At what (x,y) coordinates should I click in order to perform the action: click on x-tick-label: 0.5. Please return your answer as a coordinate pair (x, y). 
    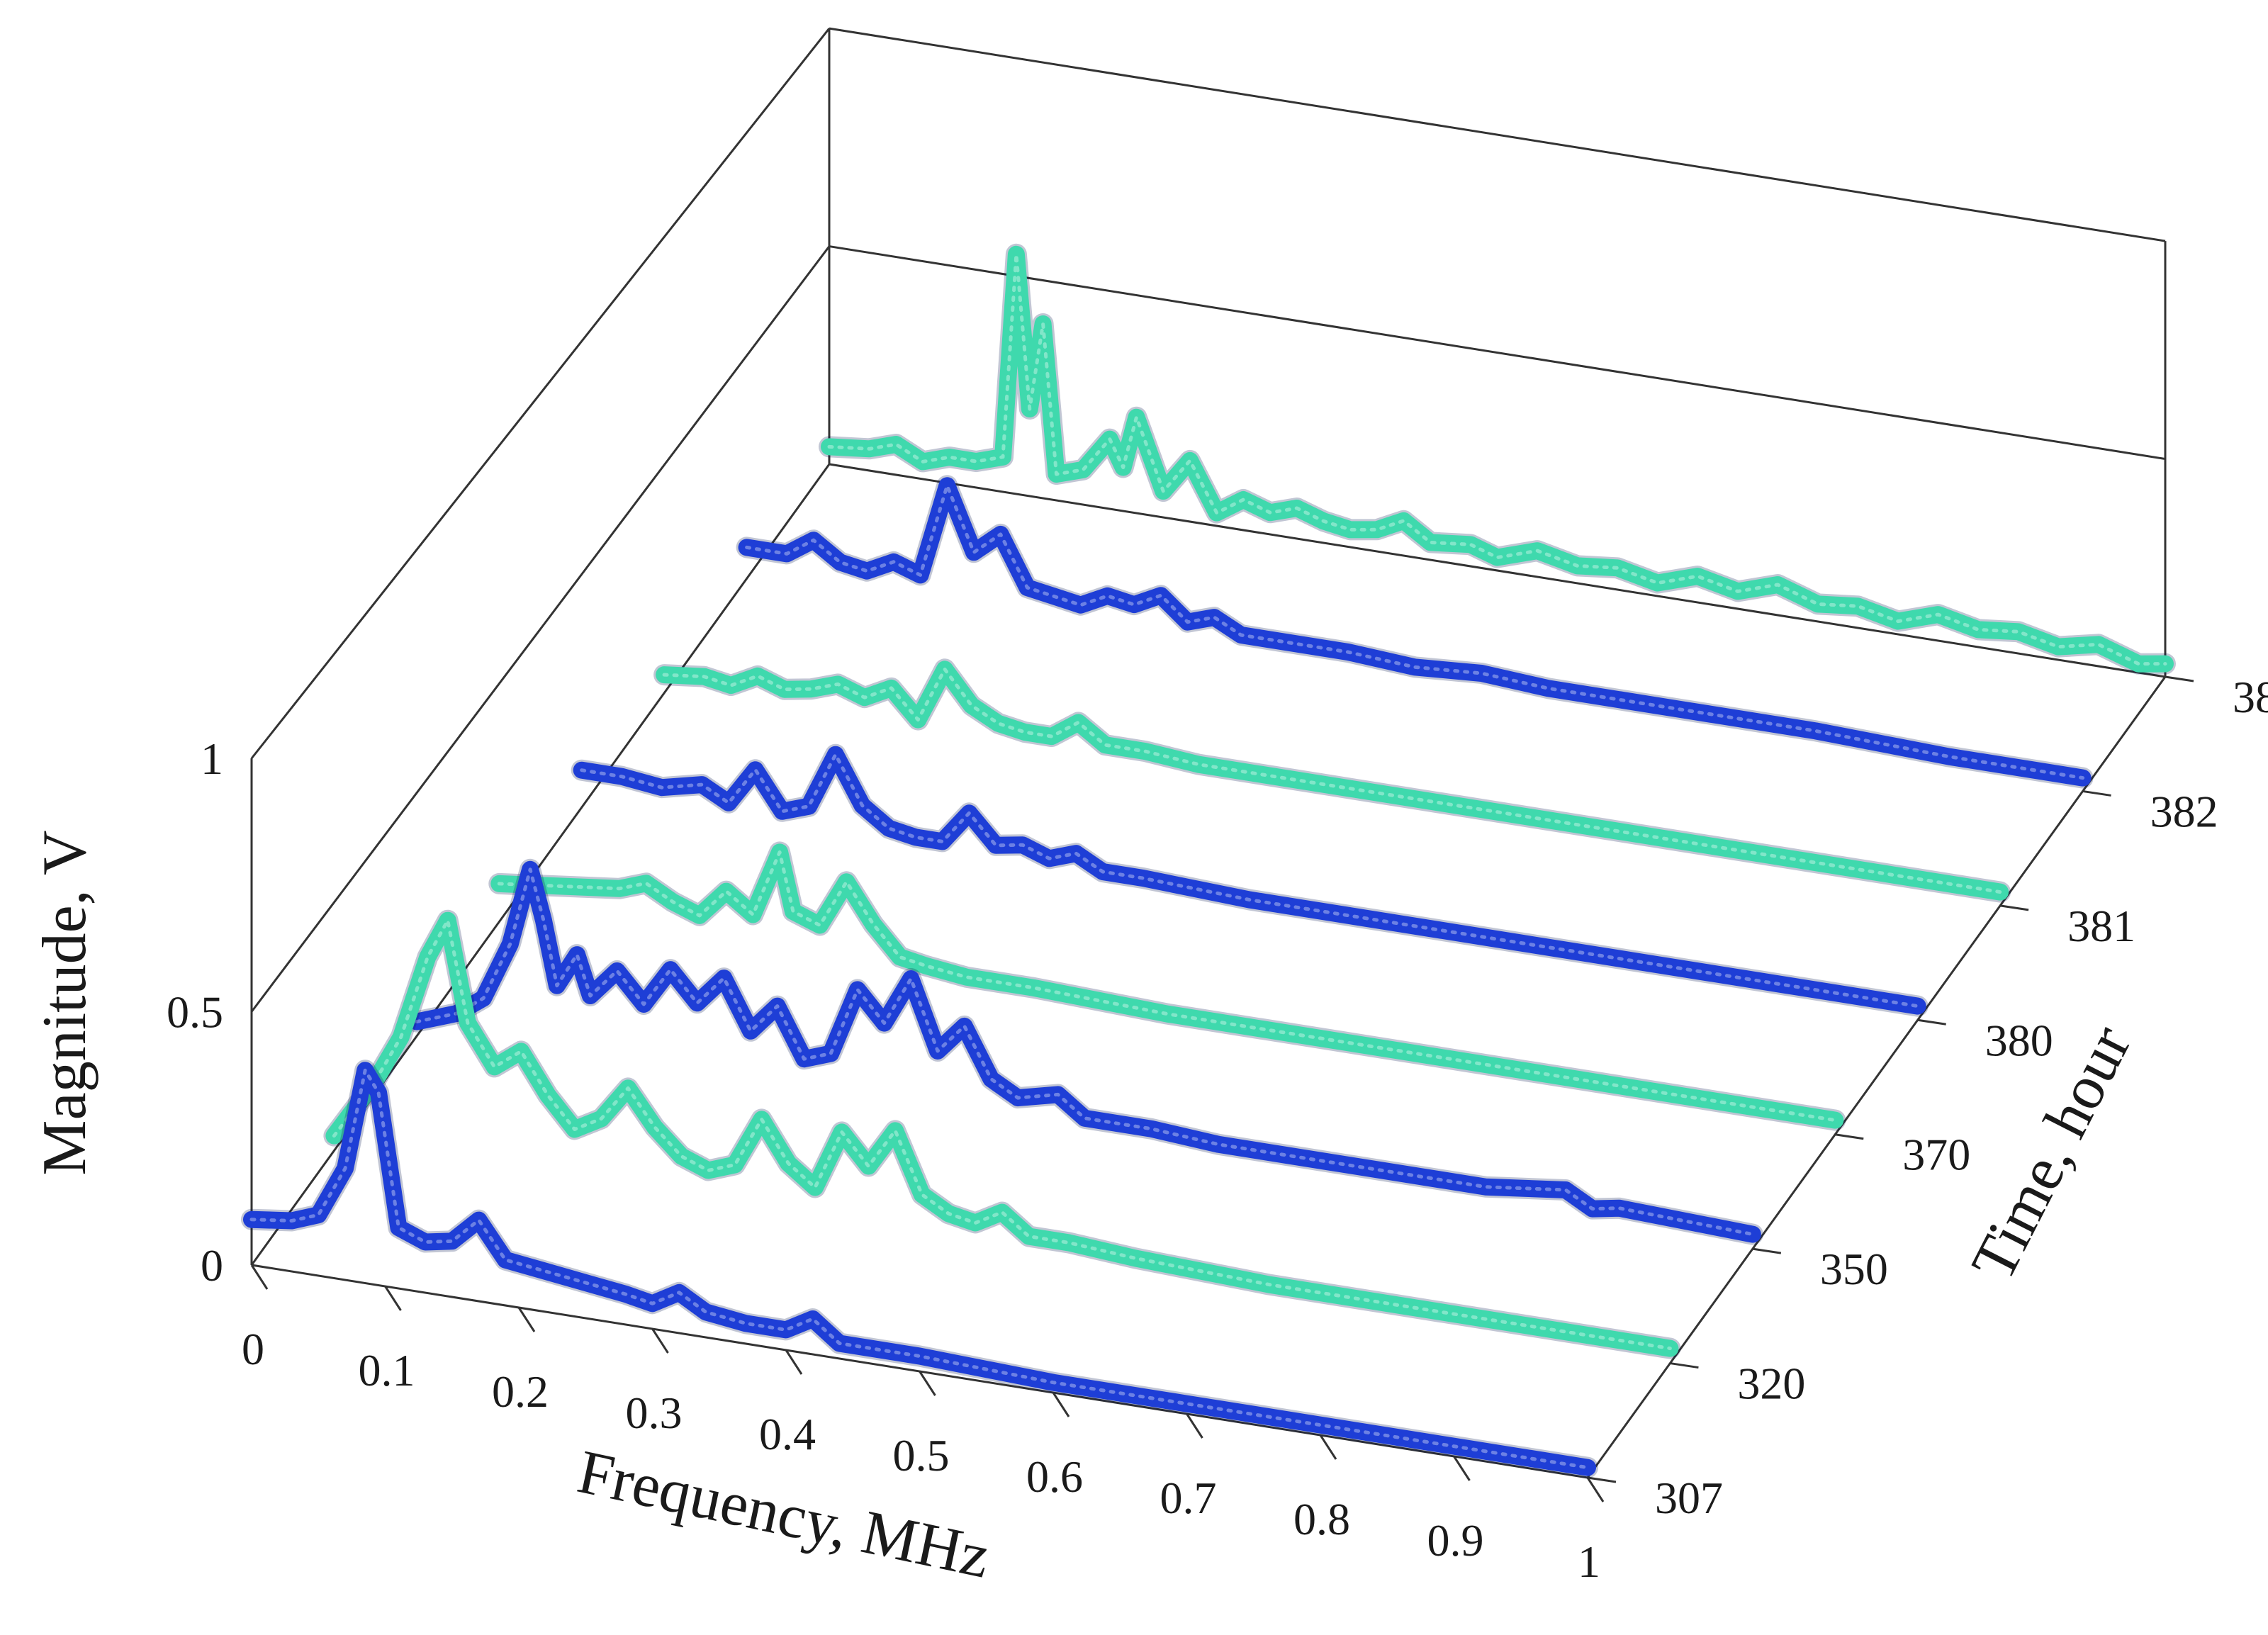
    Looking at the image, I should click on (921, 1455).